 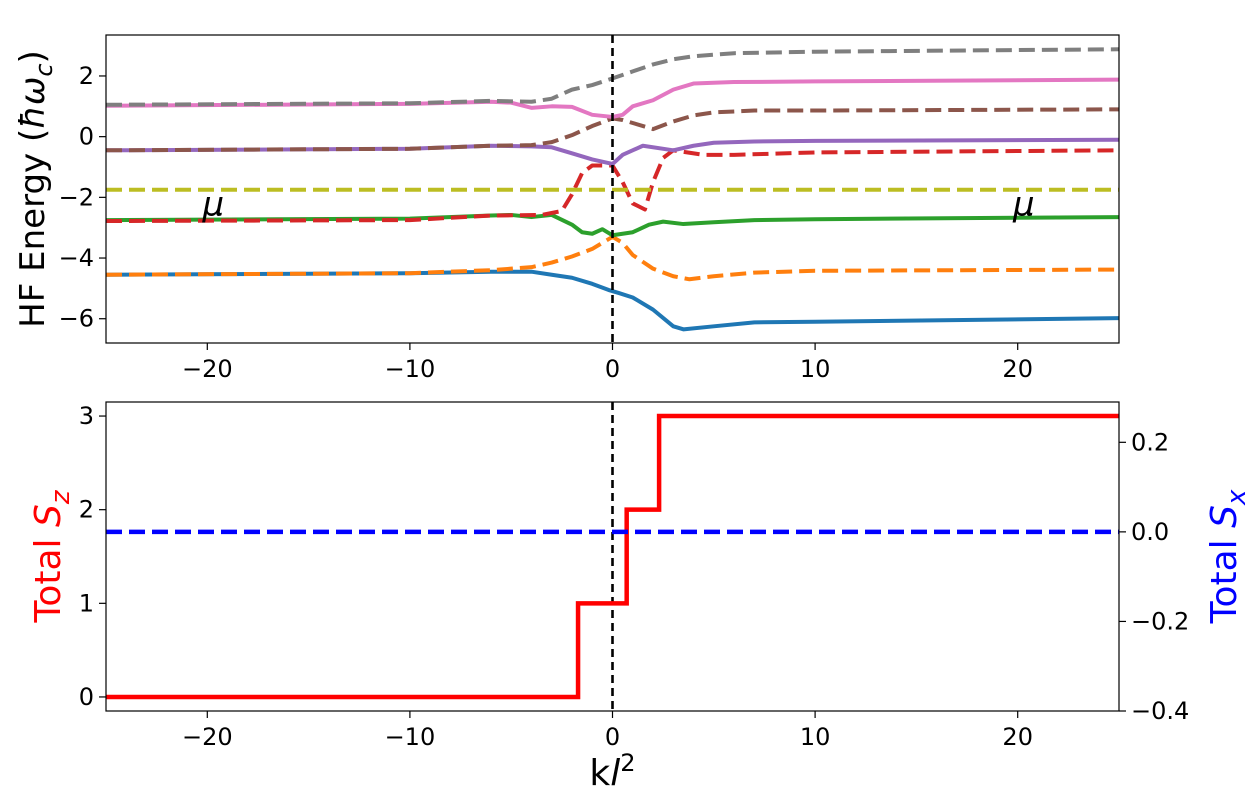 I want to click on top-ytick-label: −2, so click(x=76, y=197).